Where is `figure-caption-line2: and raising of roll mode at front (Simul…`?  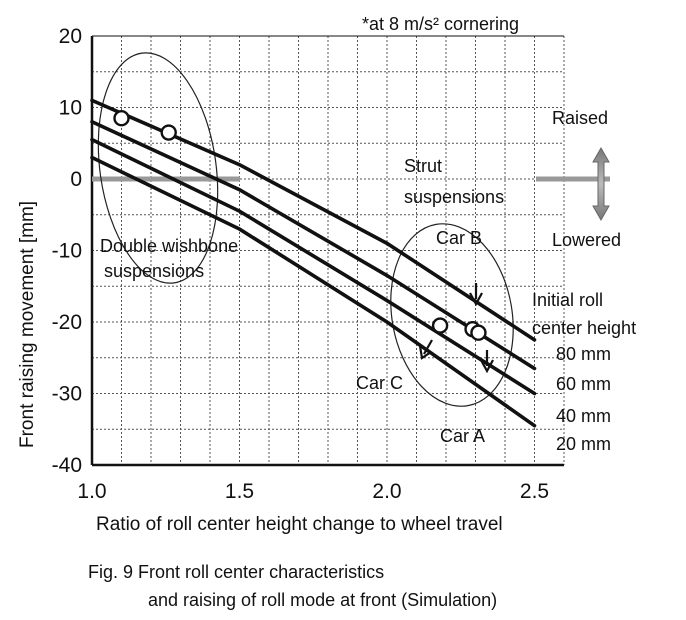 figure-caption-line2: and raising of roll mode at front (Simul… is located at coordinates (323, 600).